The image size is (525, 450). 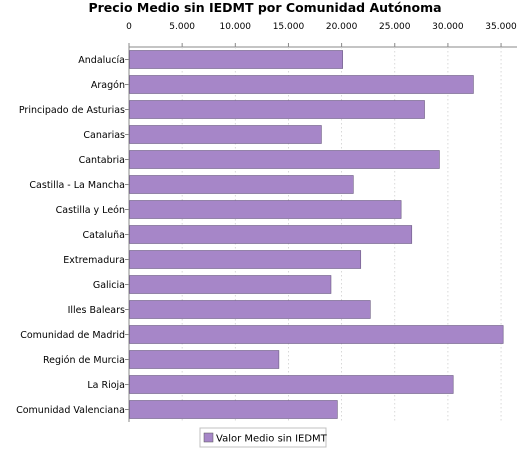 I want to click on category-label: Illes Balears, so click(x=96, y=310).